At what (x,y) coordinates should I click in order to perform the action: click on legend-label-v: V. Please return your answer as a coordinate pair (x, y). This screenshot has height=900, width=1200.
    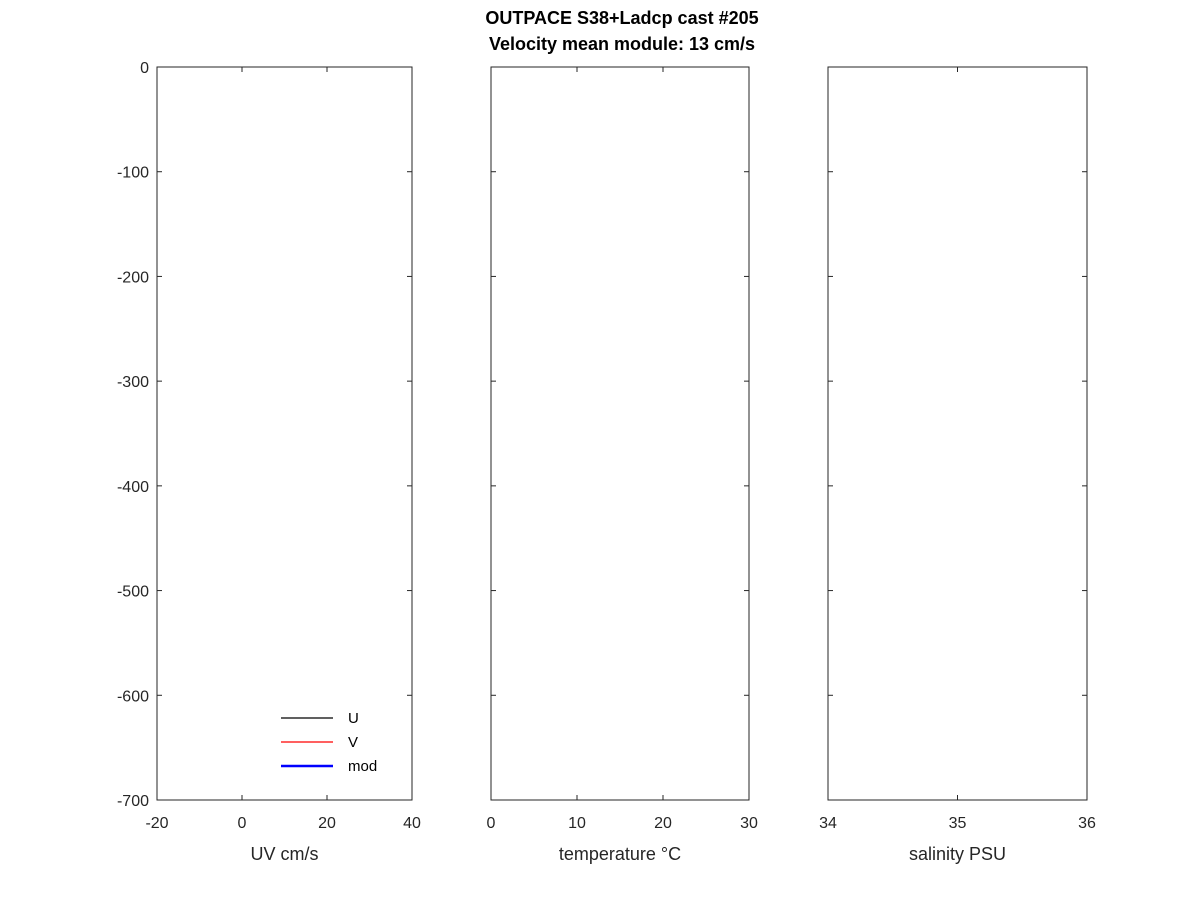
    Looking at the image, I should click on (353, 742).